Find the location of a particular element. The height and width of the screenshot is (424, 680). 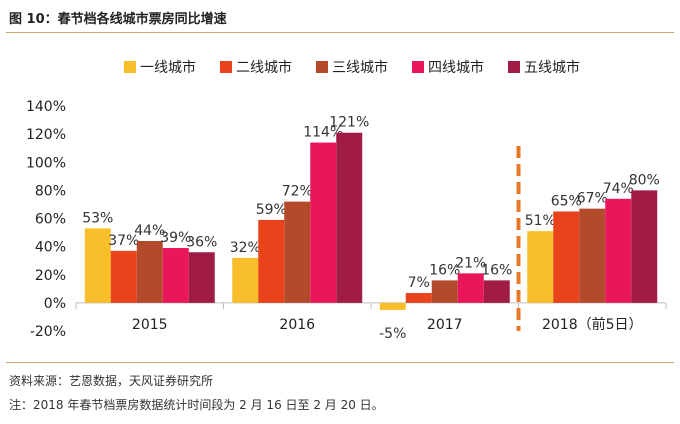

bar-五线城市-2016 is located at coordinates (349, 217).